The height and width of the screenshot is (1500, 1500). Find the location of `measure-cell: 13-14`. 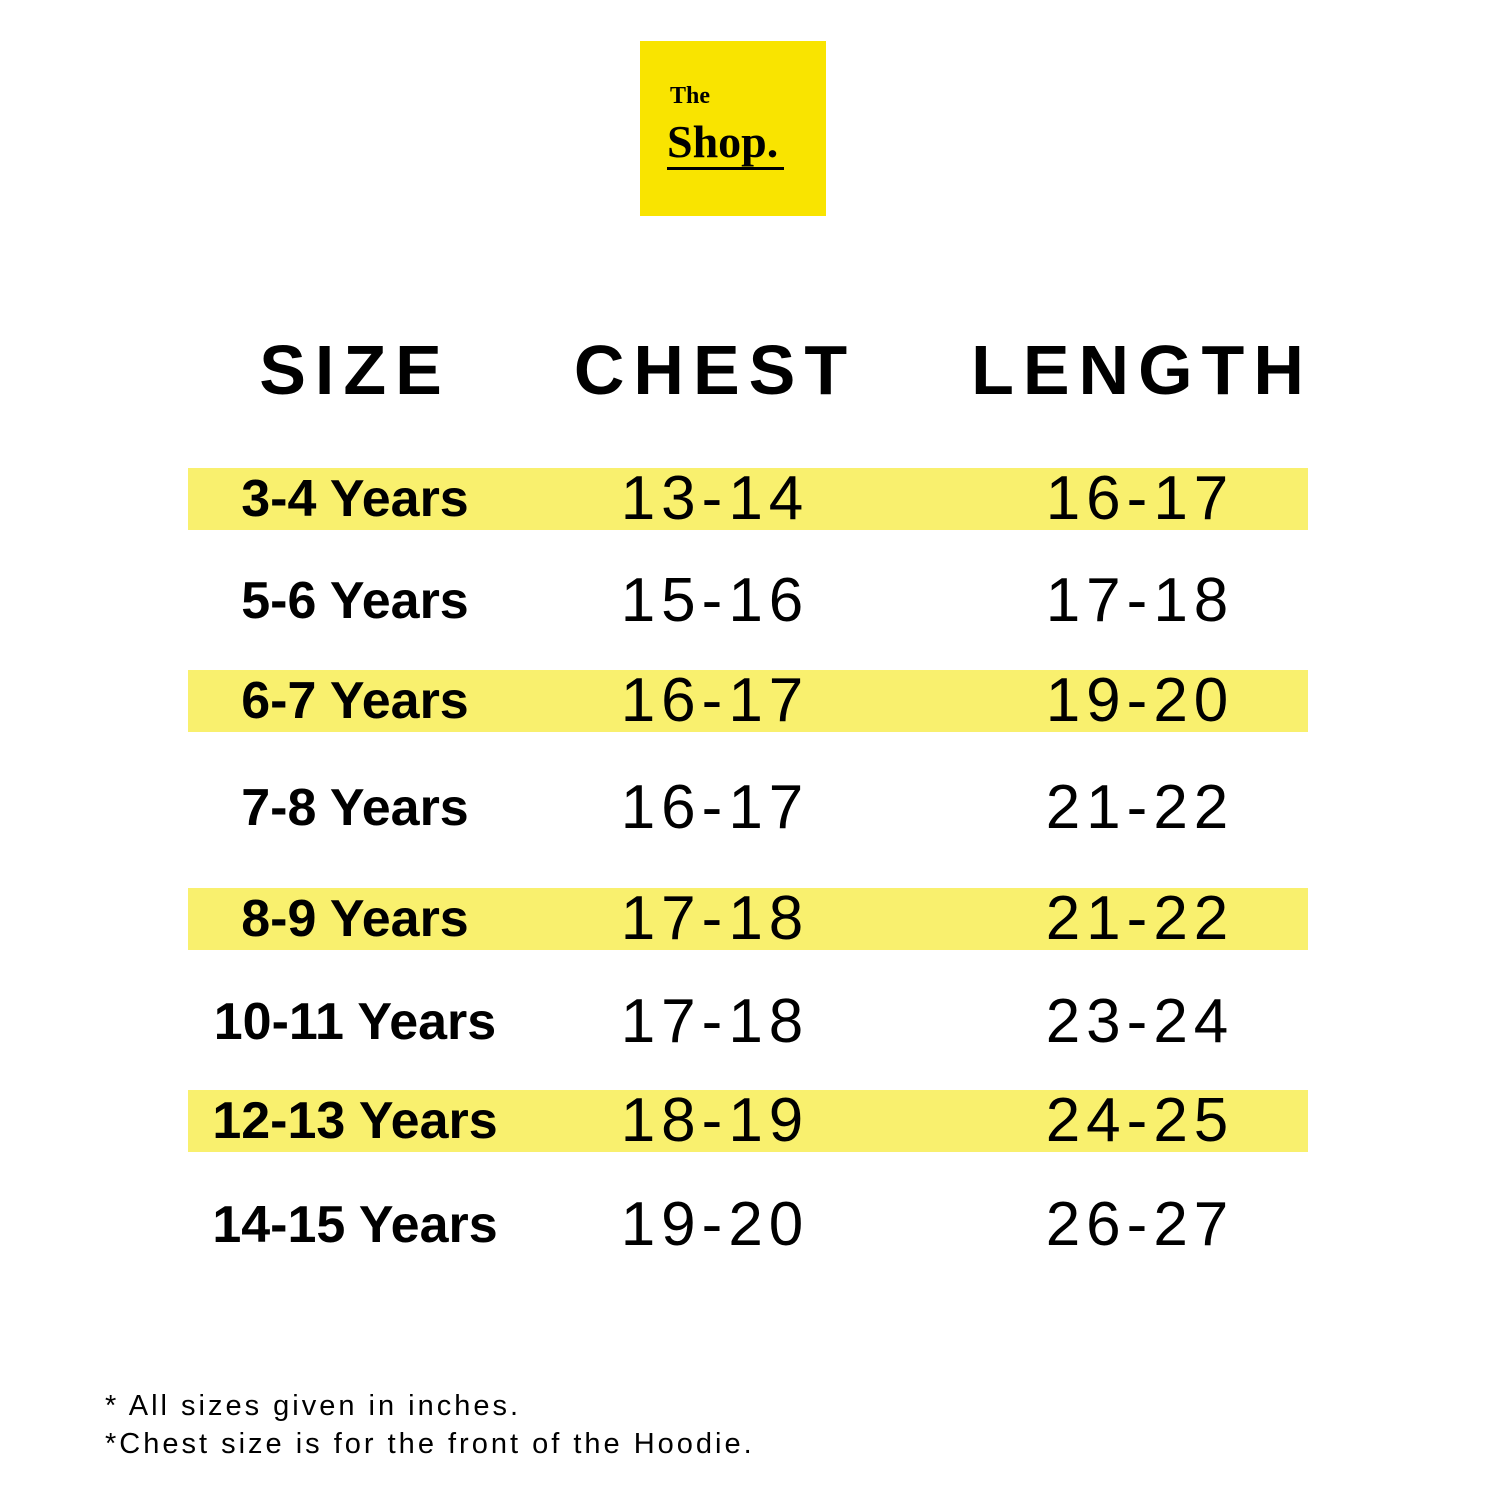

measure-cell: 13-14 is located at coordinates (715, 498).